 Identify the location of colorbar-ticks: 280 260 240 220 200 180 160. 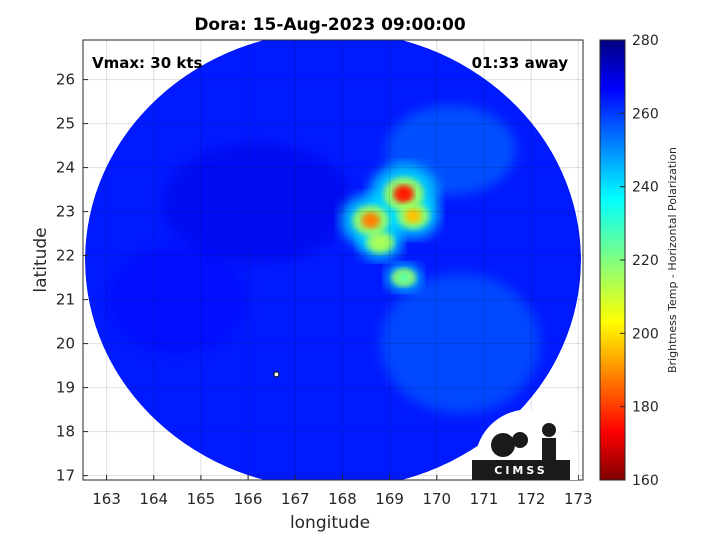
(639, 261).